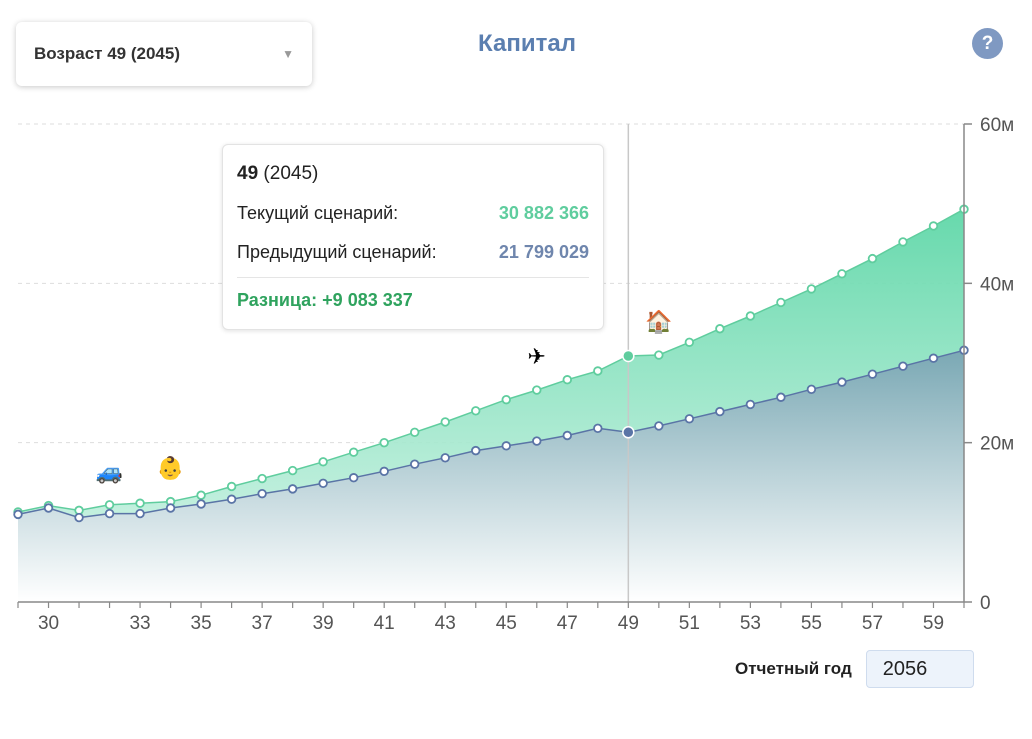 The height and width of the screenshot is (739, 1032). What do you see at coordinates (337, 252) in the screenshot?
I see `previous-scenario-label: Предыдущий сценарий:` at bounding box center [337, 252].